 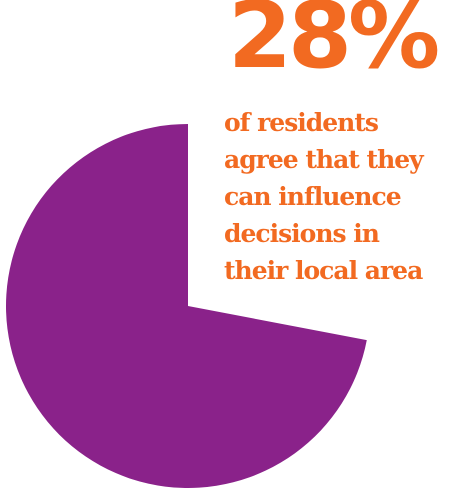 I want to click on caption-line: of residents, so click(x=301, y=122).